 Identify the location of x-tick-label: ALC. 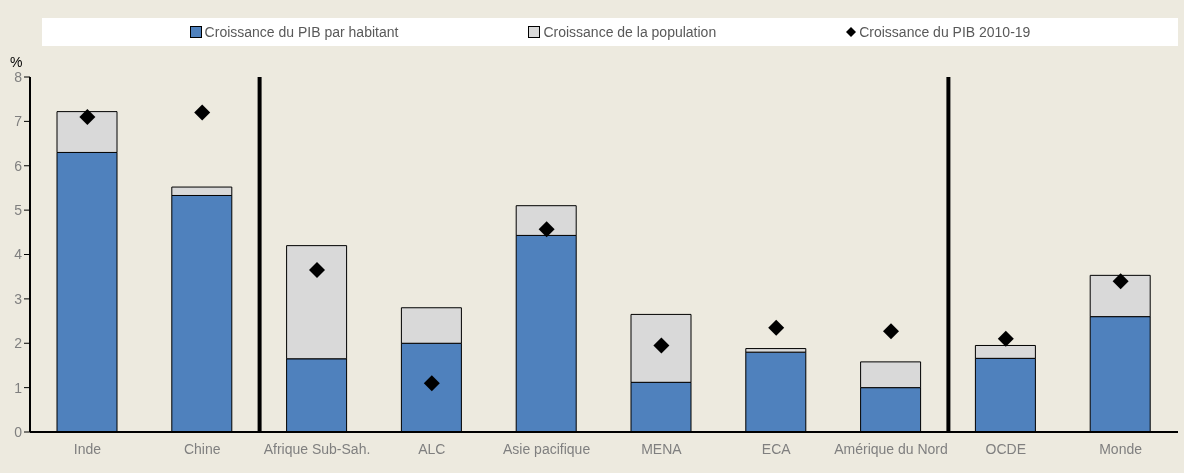
(432, 449).